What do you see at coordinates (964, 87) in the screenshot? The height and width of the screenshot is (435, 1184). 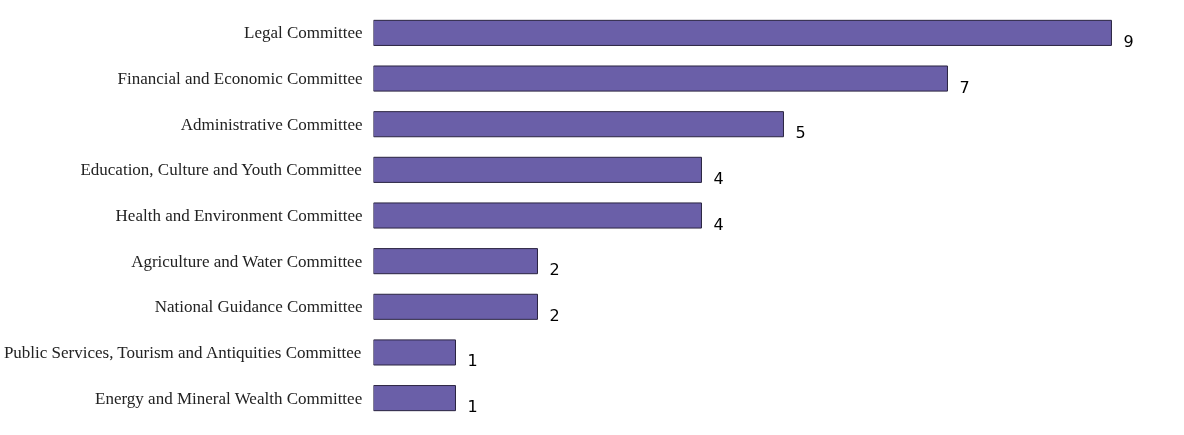 I see `data-label: 7` at bounding box center [964, 87].